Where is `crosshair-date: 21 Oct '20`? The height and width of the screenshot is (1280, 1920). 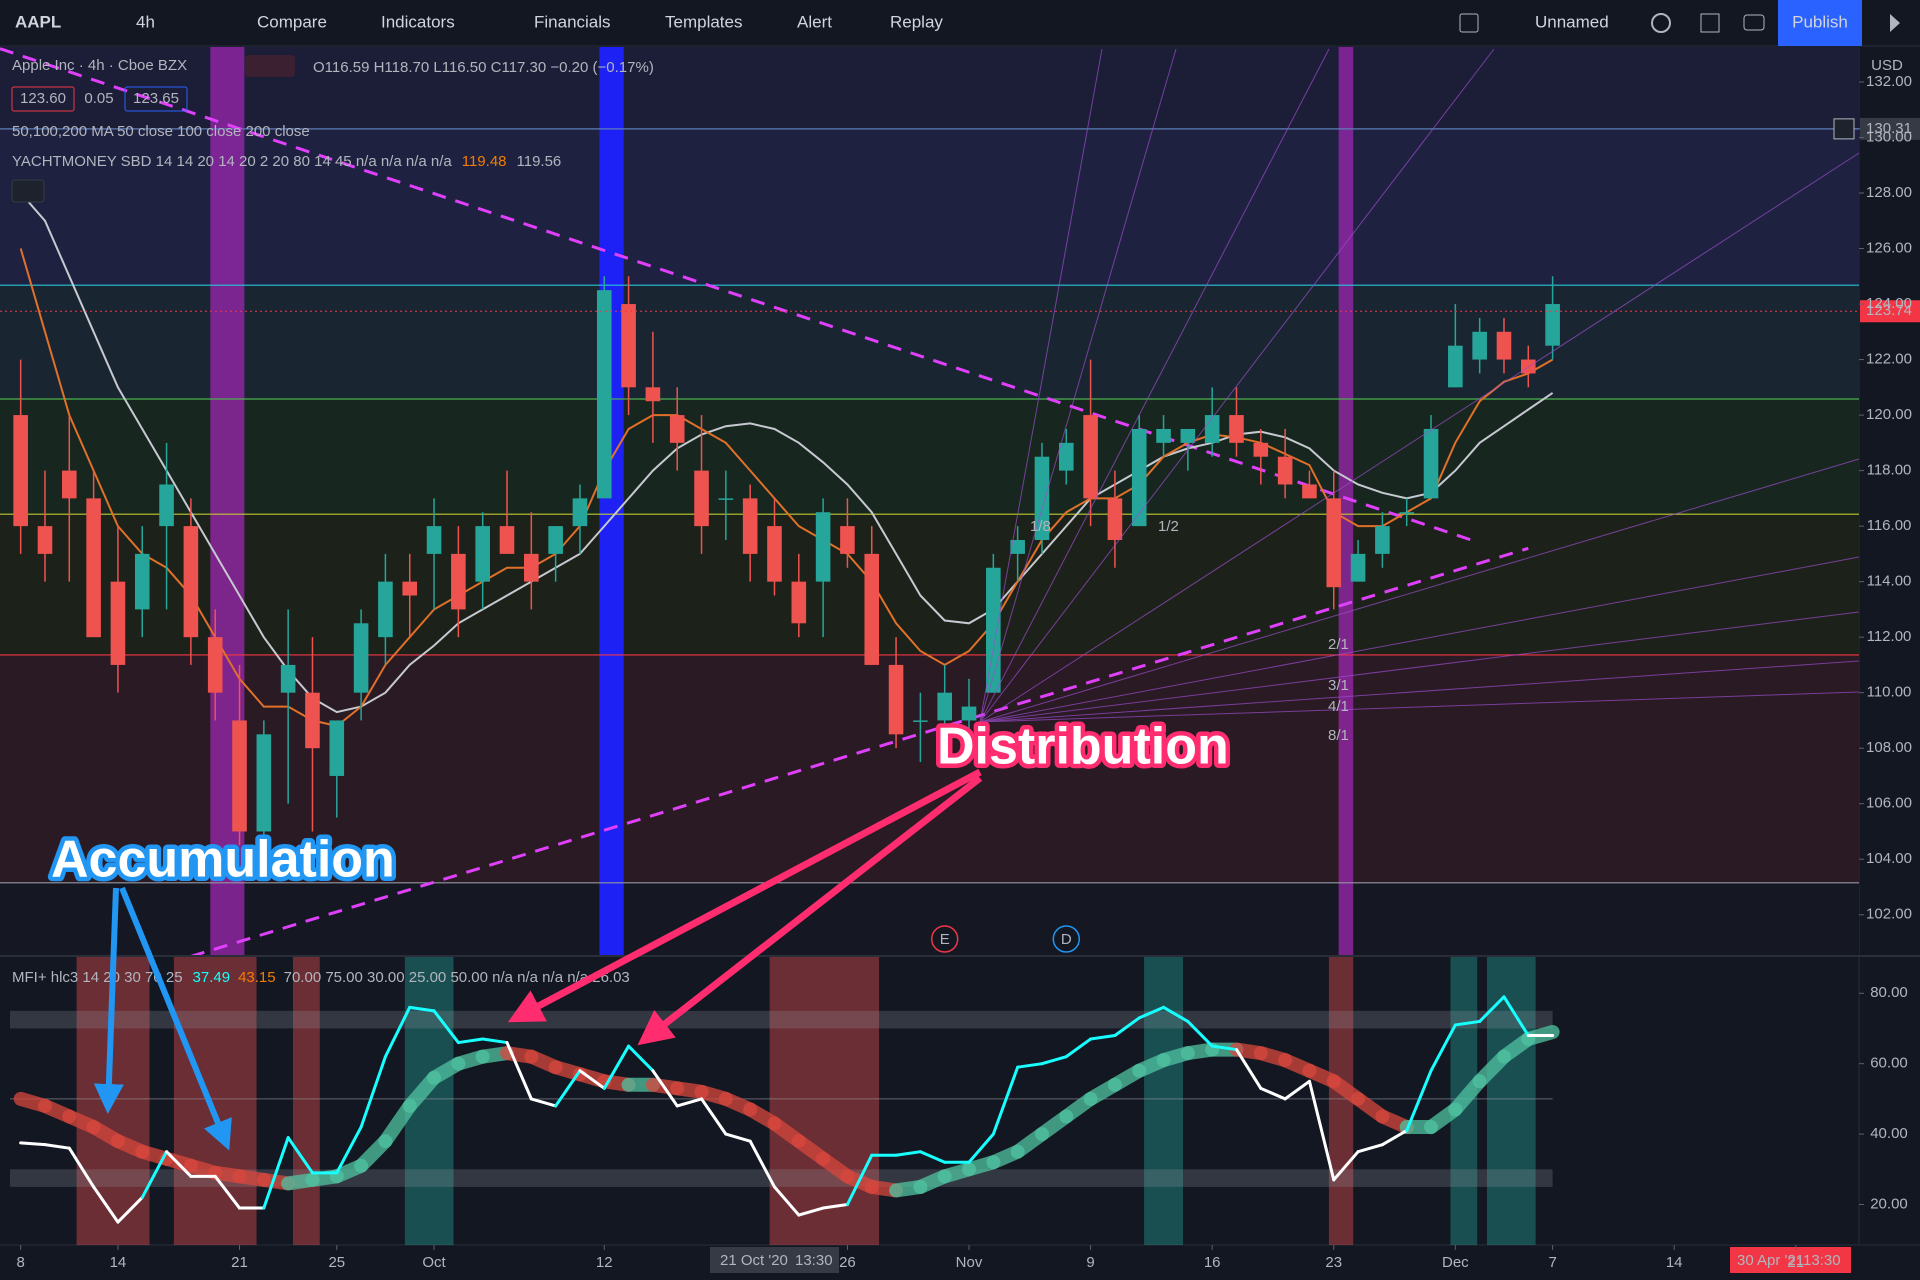
crosshair-date: 21 Oct '20 is located at coordinates (754, 1260).